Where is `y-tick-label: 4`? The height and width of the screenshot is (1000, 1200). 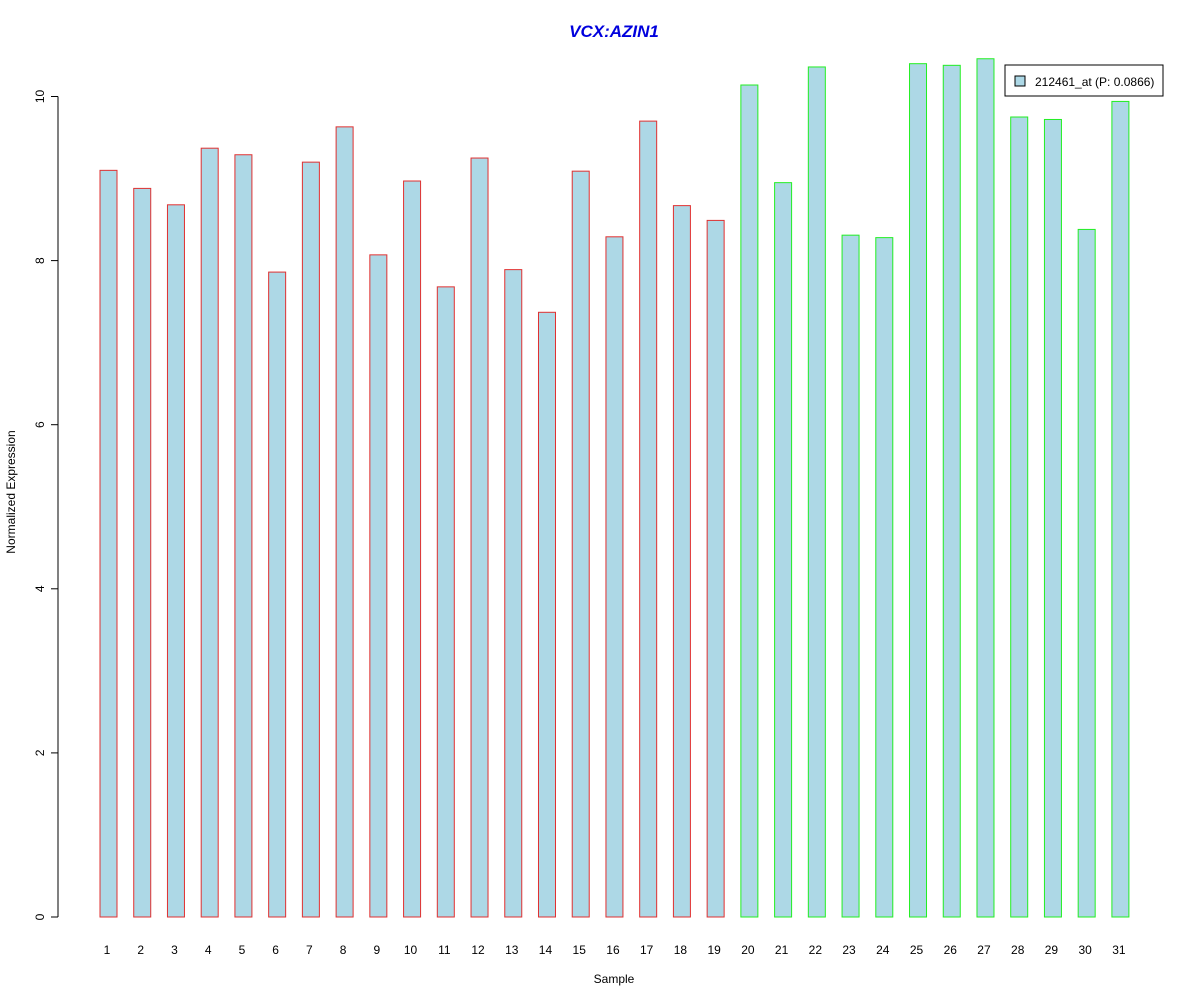 y-tick-label: 4 is located at coordinates (40, 588).